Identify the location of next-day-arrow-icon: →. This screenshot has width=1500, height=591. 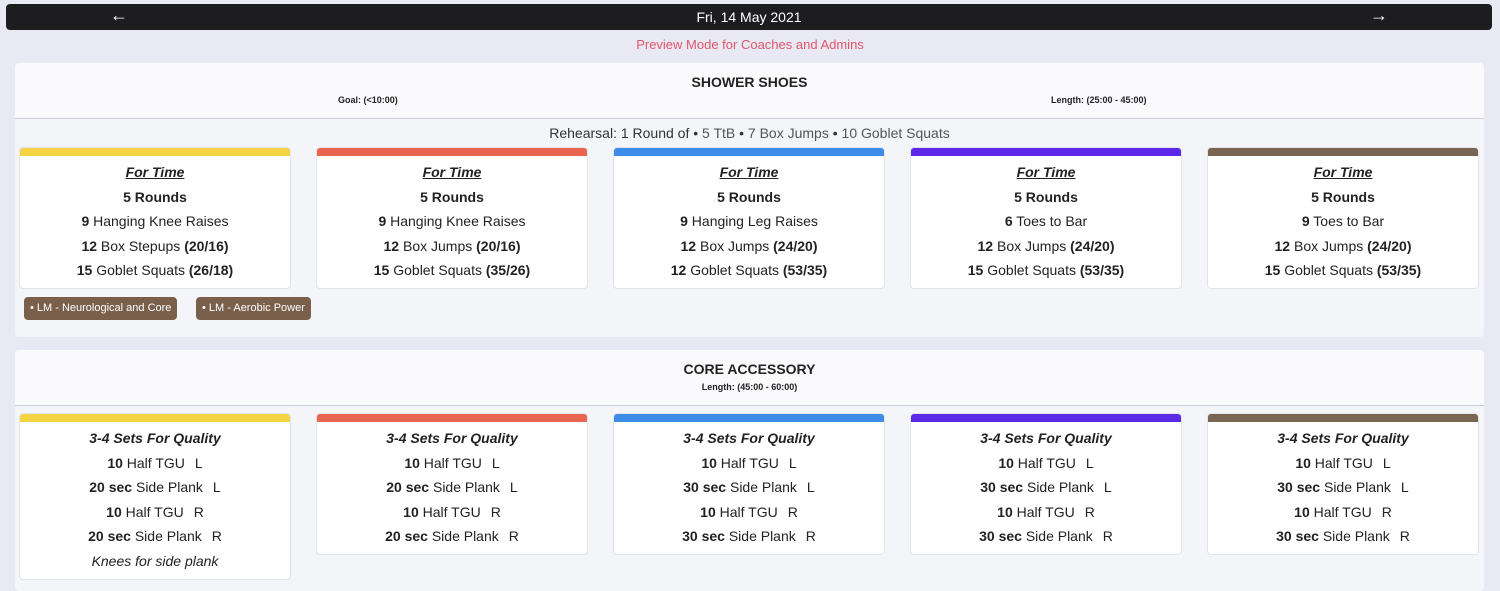
(1379, 15).